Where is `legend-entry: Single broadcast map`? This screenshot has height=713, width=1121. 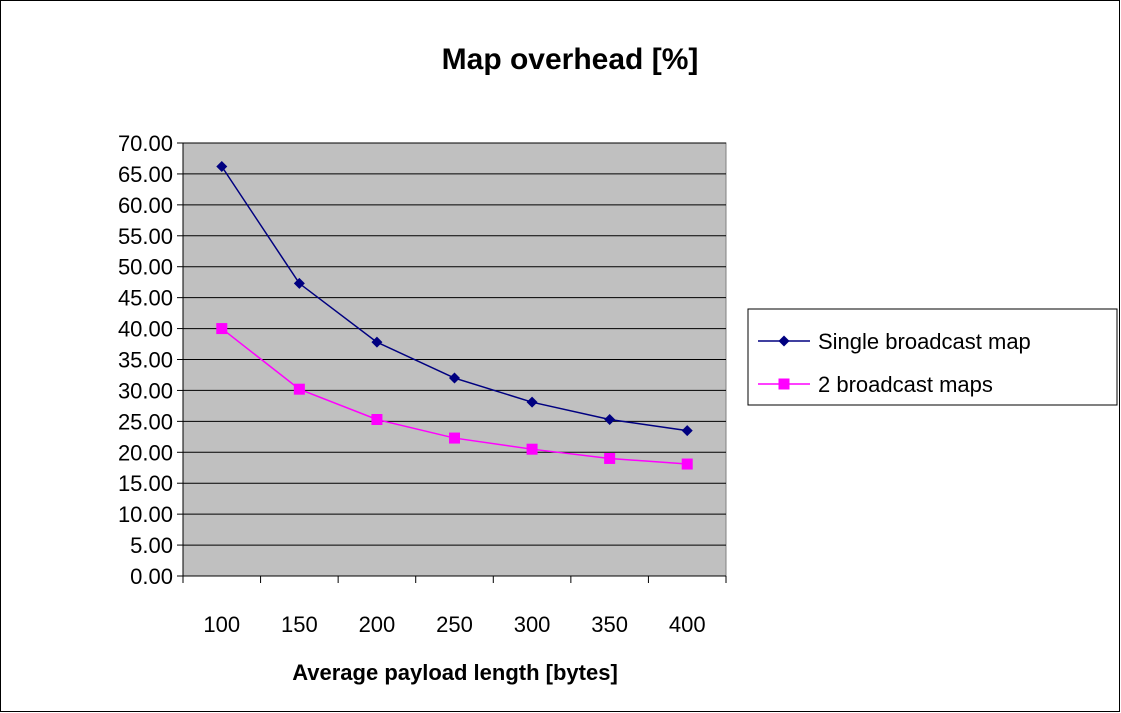 legend-entry: Single broadcast map is located at coordinates (894, 341).